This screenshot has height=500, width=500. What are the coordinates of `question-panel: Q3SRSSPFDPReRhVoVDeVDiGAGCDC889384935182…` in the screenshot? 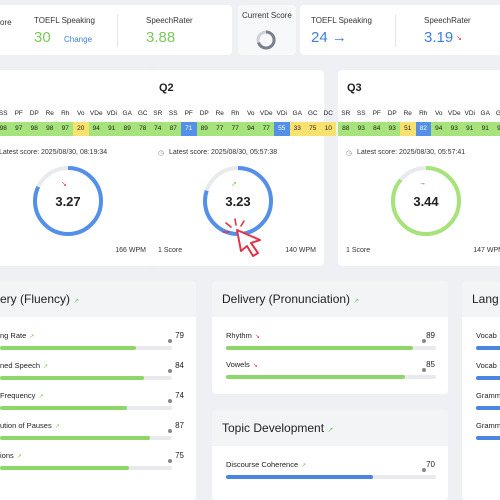 It's located at (419, 168).